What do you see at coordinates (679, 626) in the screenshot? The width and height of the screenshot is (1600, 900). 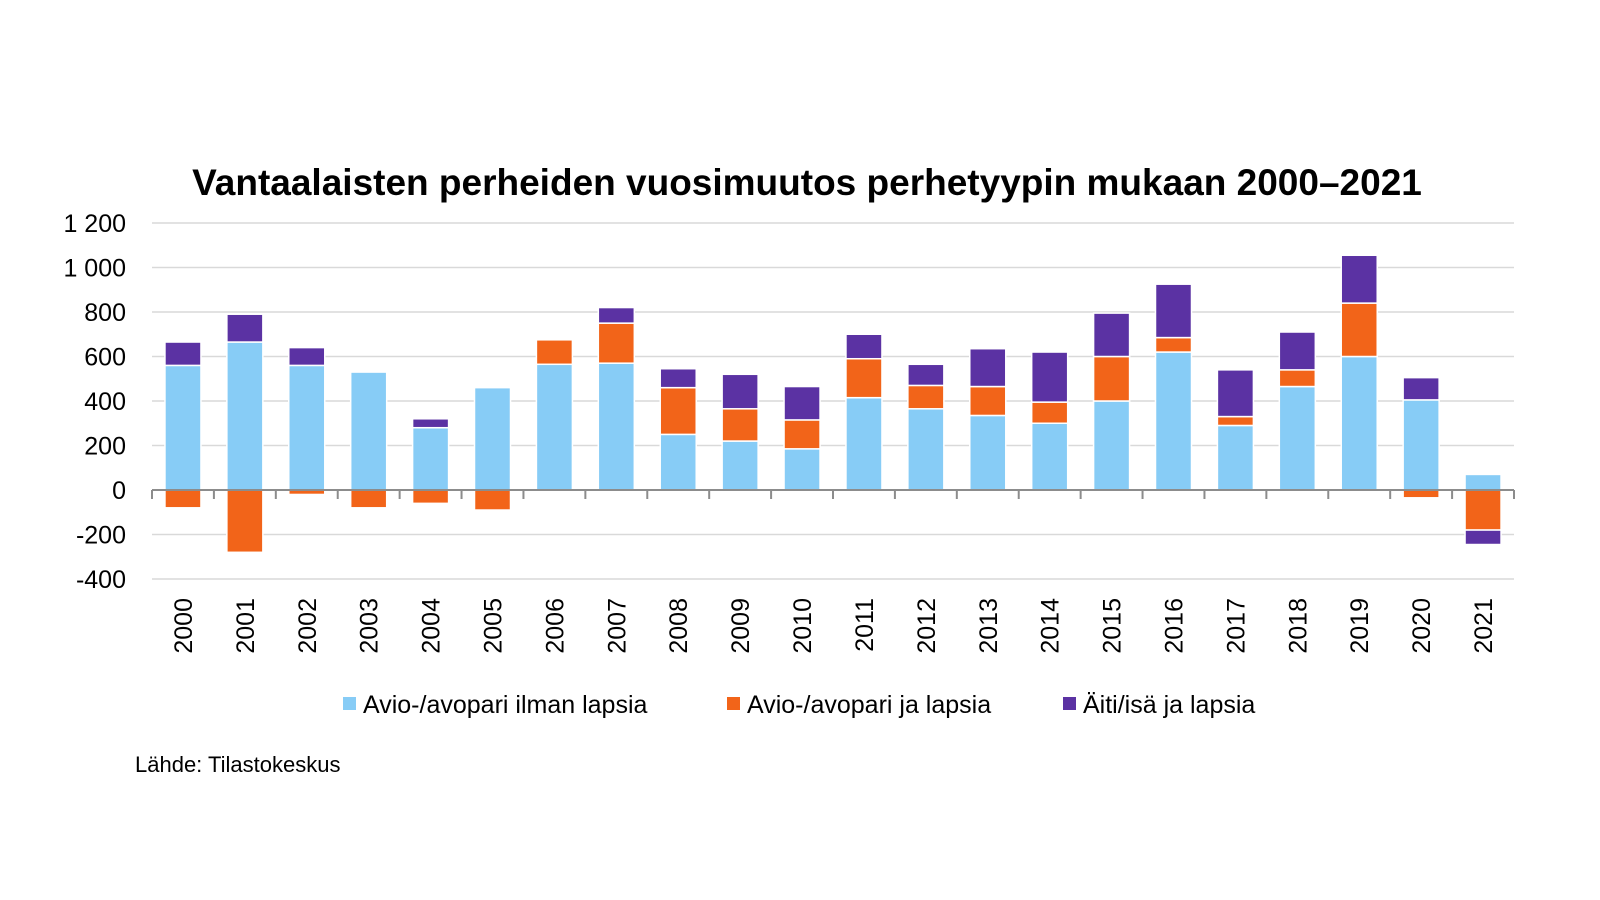 I see `x-tick-label: 2008` at bounding box center [679, 626].